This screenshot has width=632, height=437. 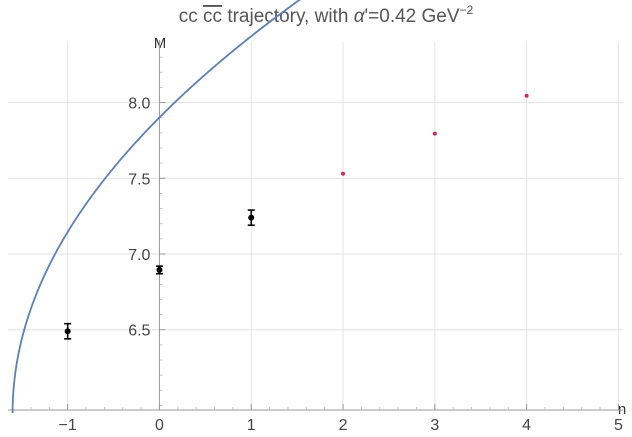 I want to click on x-tick-label: 3, so click(x=434, y=425).